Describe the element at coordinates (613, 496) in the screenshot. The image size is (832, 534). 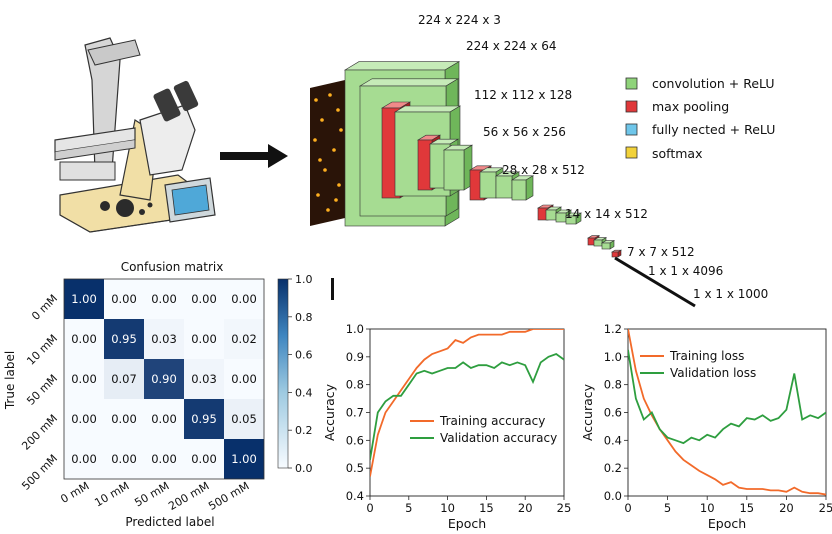
I see `y-tick-label: 0.0` at that location.